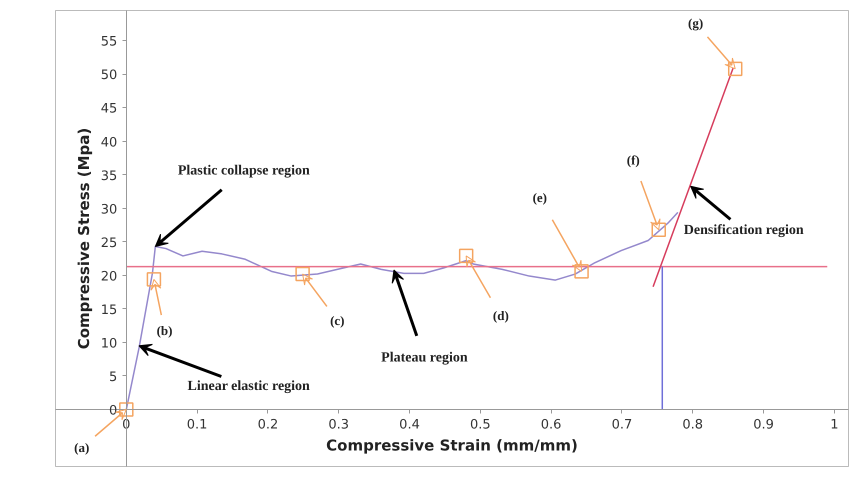 The image size is (867, 482). What do you see at coordinates (633, 160) in the screenshot?
I see `annotation: (f)` at bounding box center [633, 160].